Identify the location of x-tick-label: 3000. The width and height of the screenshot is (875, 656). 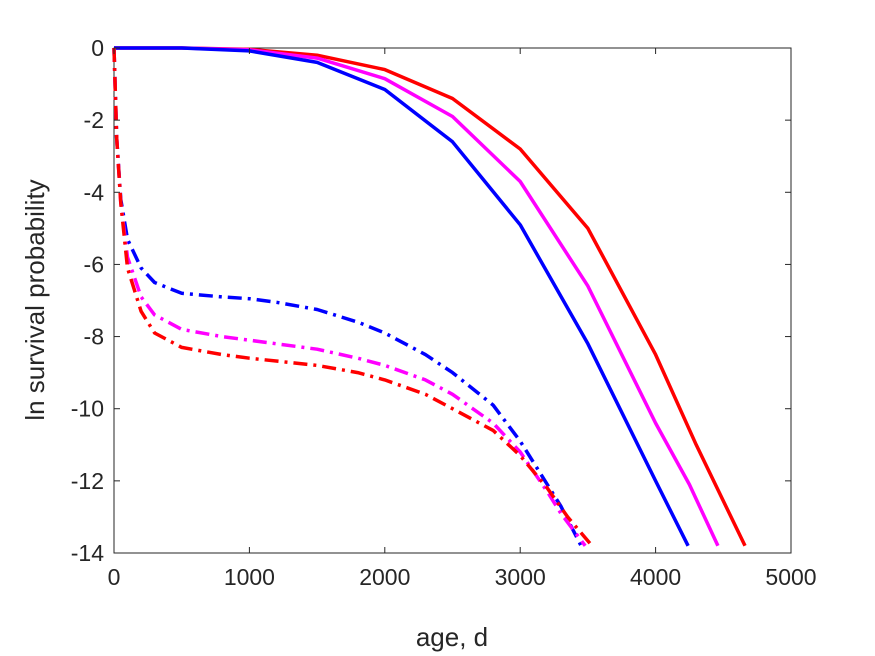
(520, 577).